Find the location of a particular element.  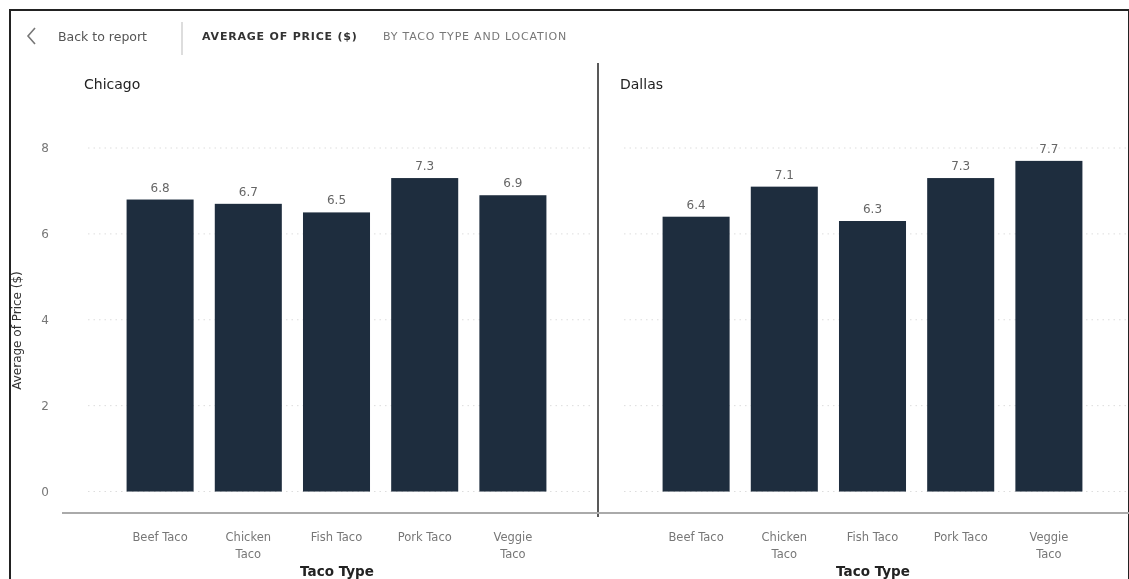

y-tick-label: 0 is located at coordinates (45, 491).